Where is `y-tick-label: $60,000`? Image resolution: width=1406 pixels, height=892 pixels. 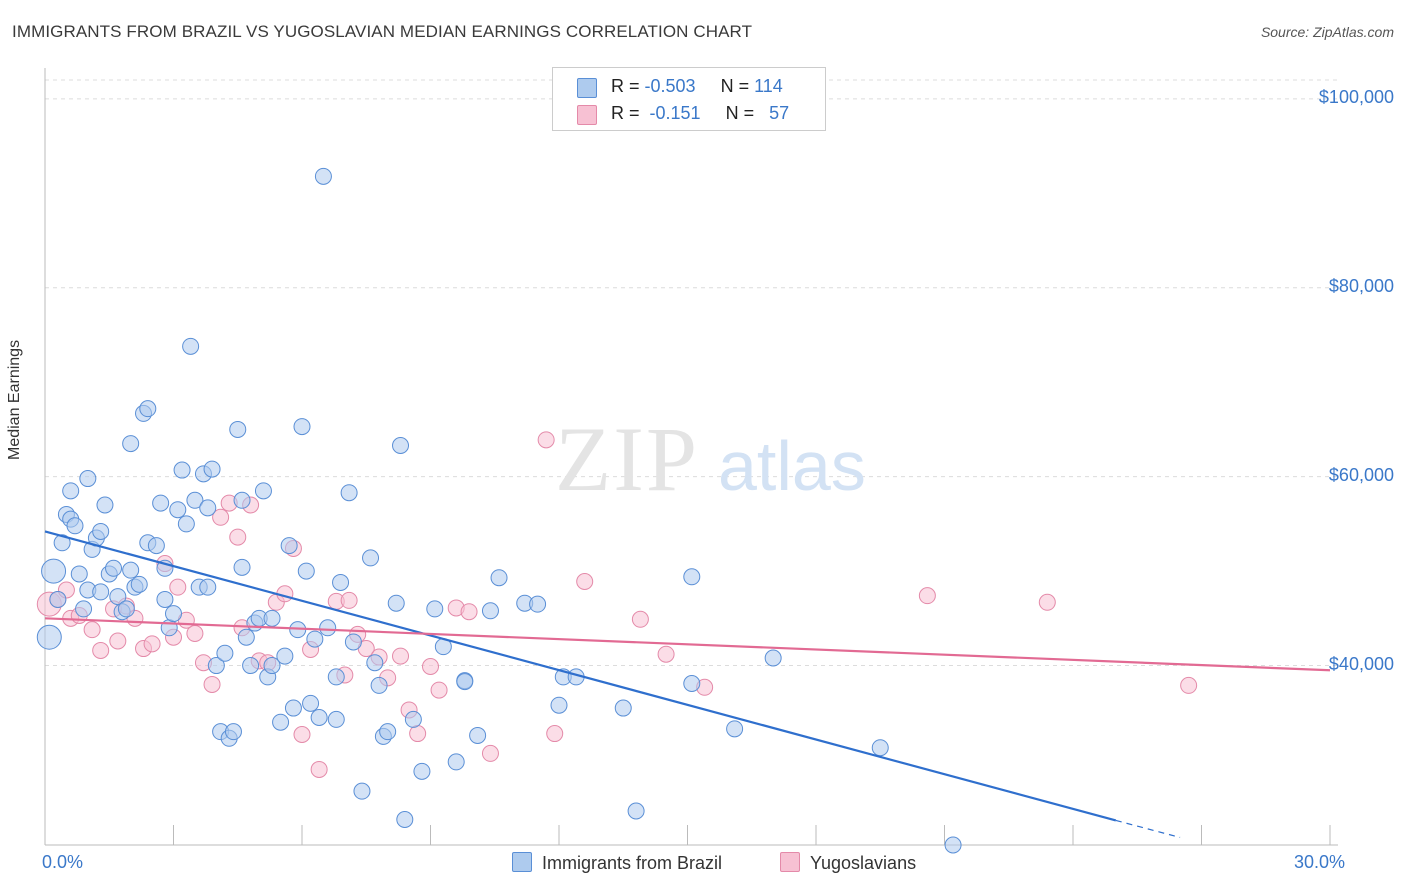
y-tick-label: $60,000 is located at coordinates (1361, 474).